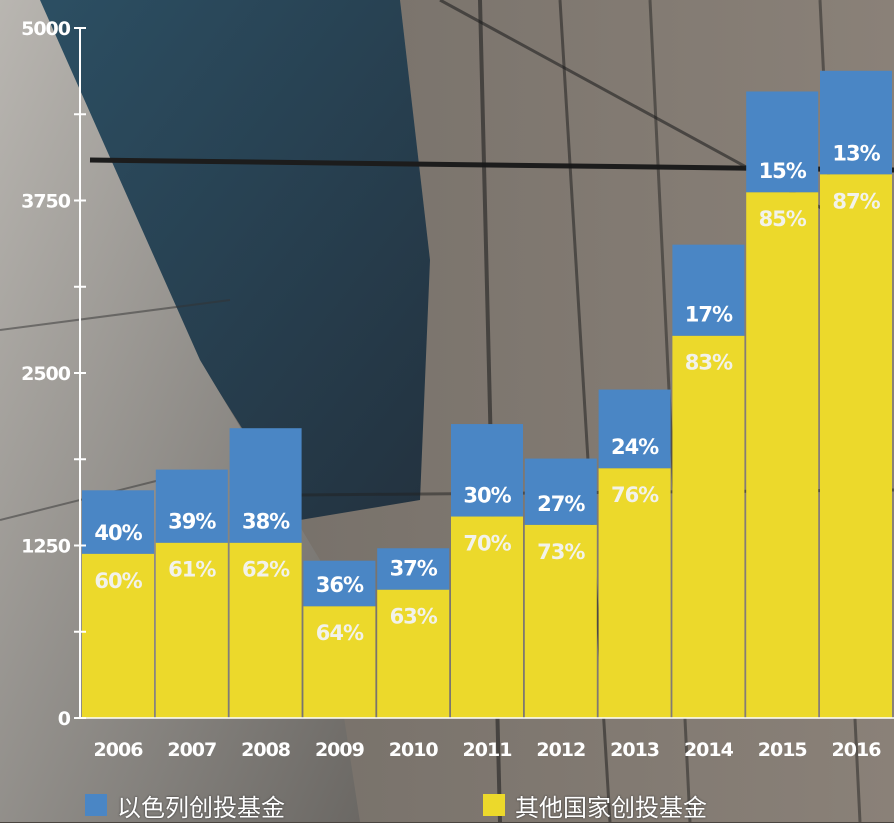 This screenshot has width=894, height=823. Describe the element at coordinates (191, 506) in the screenshot. I see `bar-israeli-2007` at that location.